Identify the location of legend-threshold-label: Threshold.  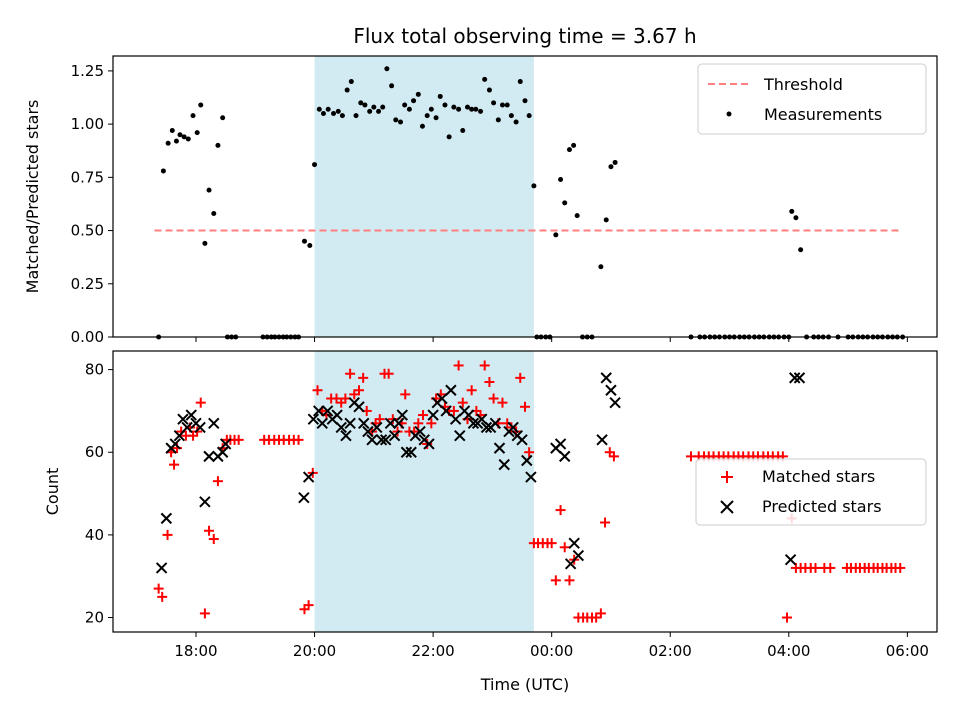
(803, 84).